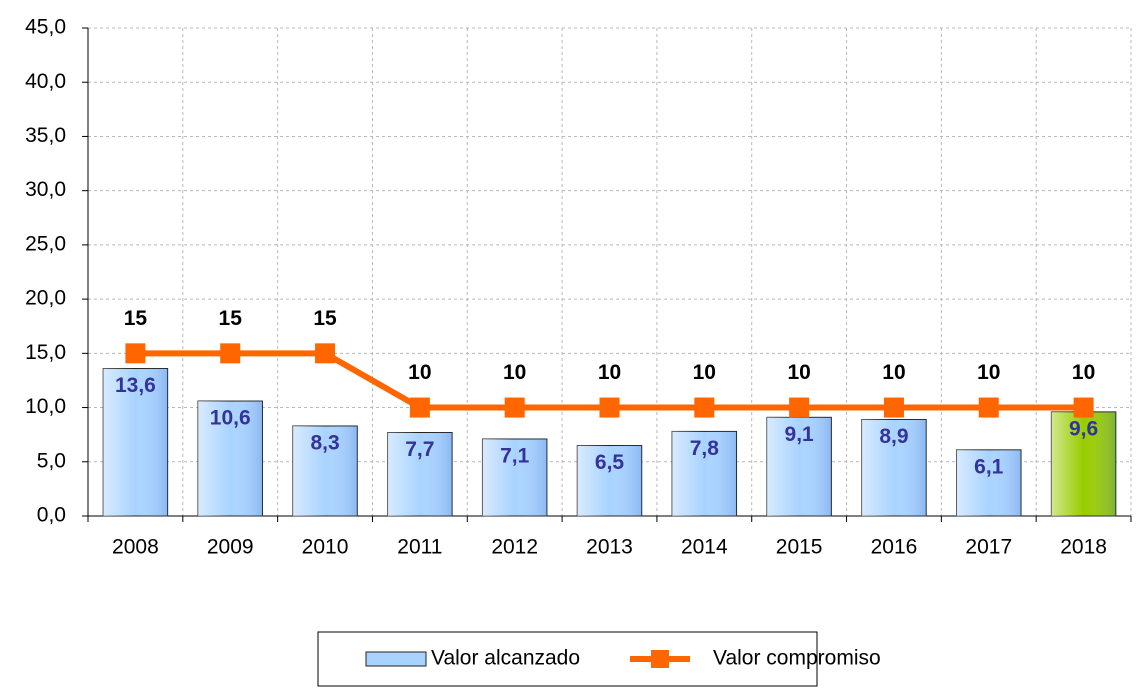 This screenshot has height=688, width=1137. What do you see at coordinates (799, 547) in the screenshot?
I see `x-tick-label: 2015` at bounding box center [799, 547].